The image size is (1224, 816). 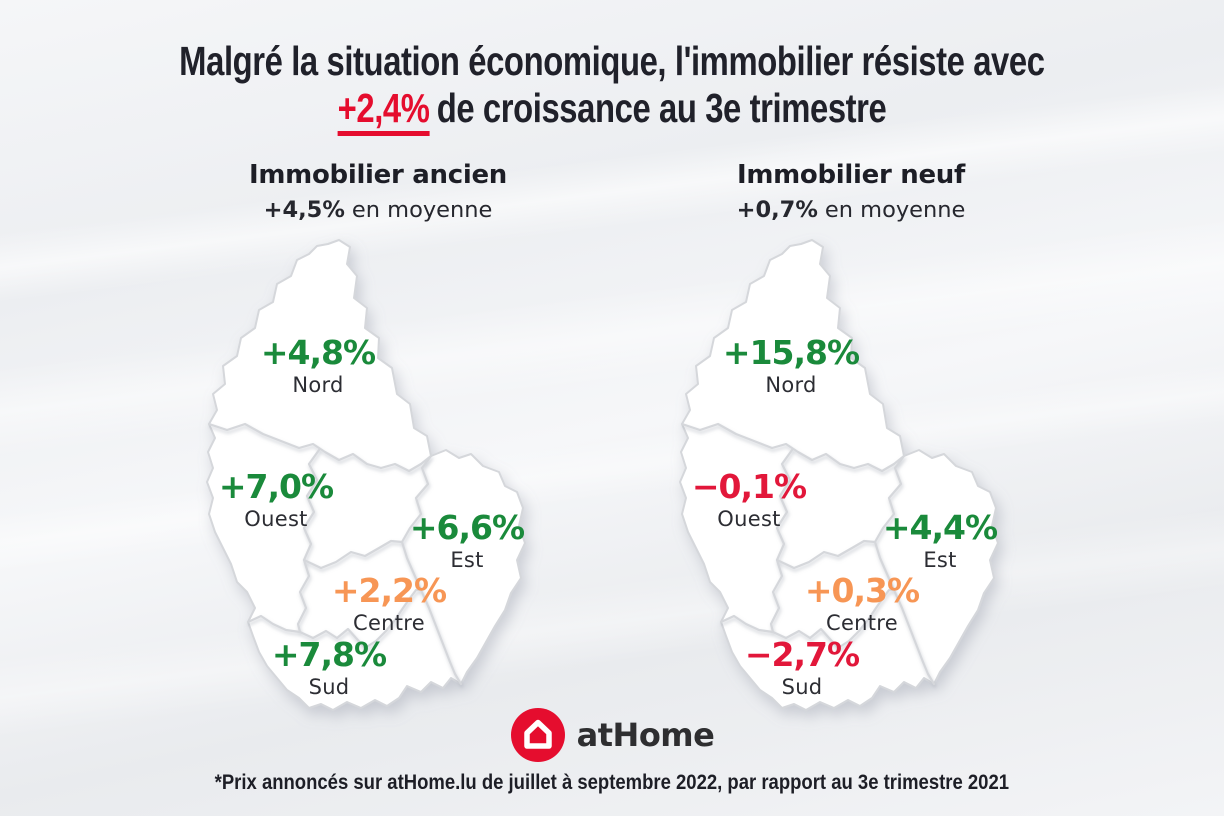 I want to click on region-value: −0,1%, so click(x=749, y=486).